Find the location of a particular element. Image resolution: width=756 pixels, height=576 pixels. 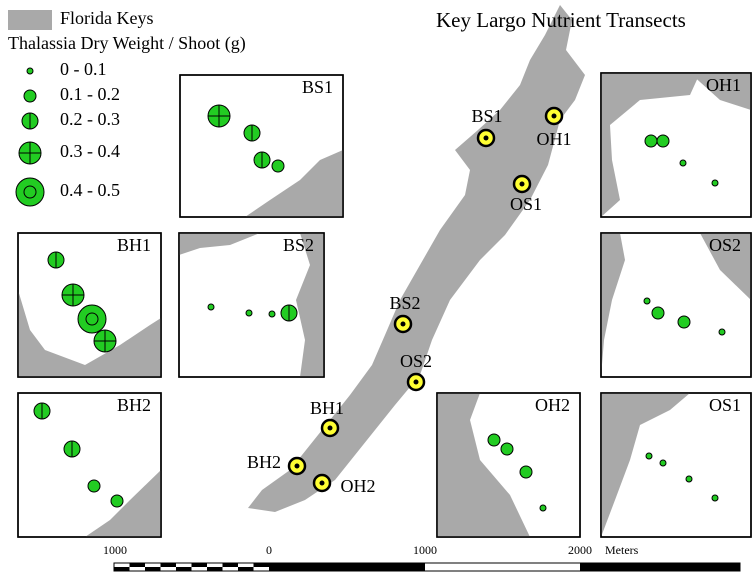

inset: BH1 is located at coordinates (89, 305).